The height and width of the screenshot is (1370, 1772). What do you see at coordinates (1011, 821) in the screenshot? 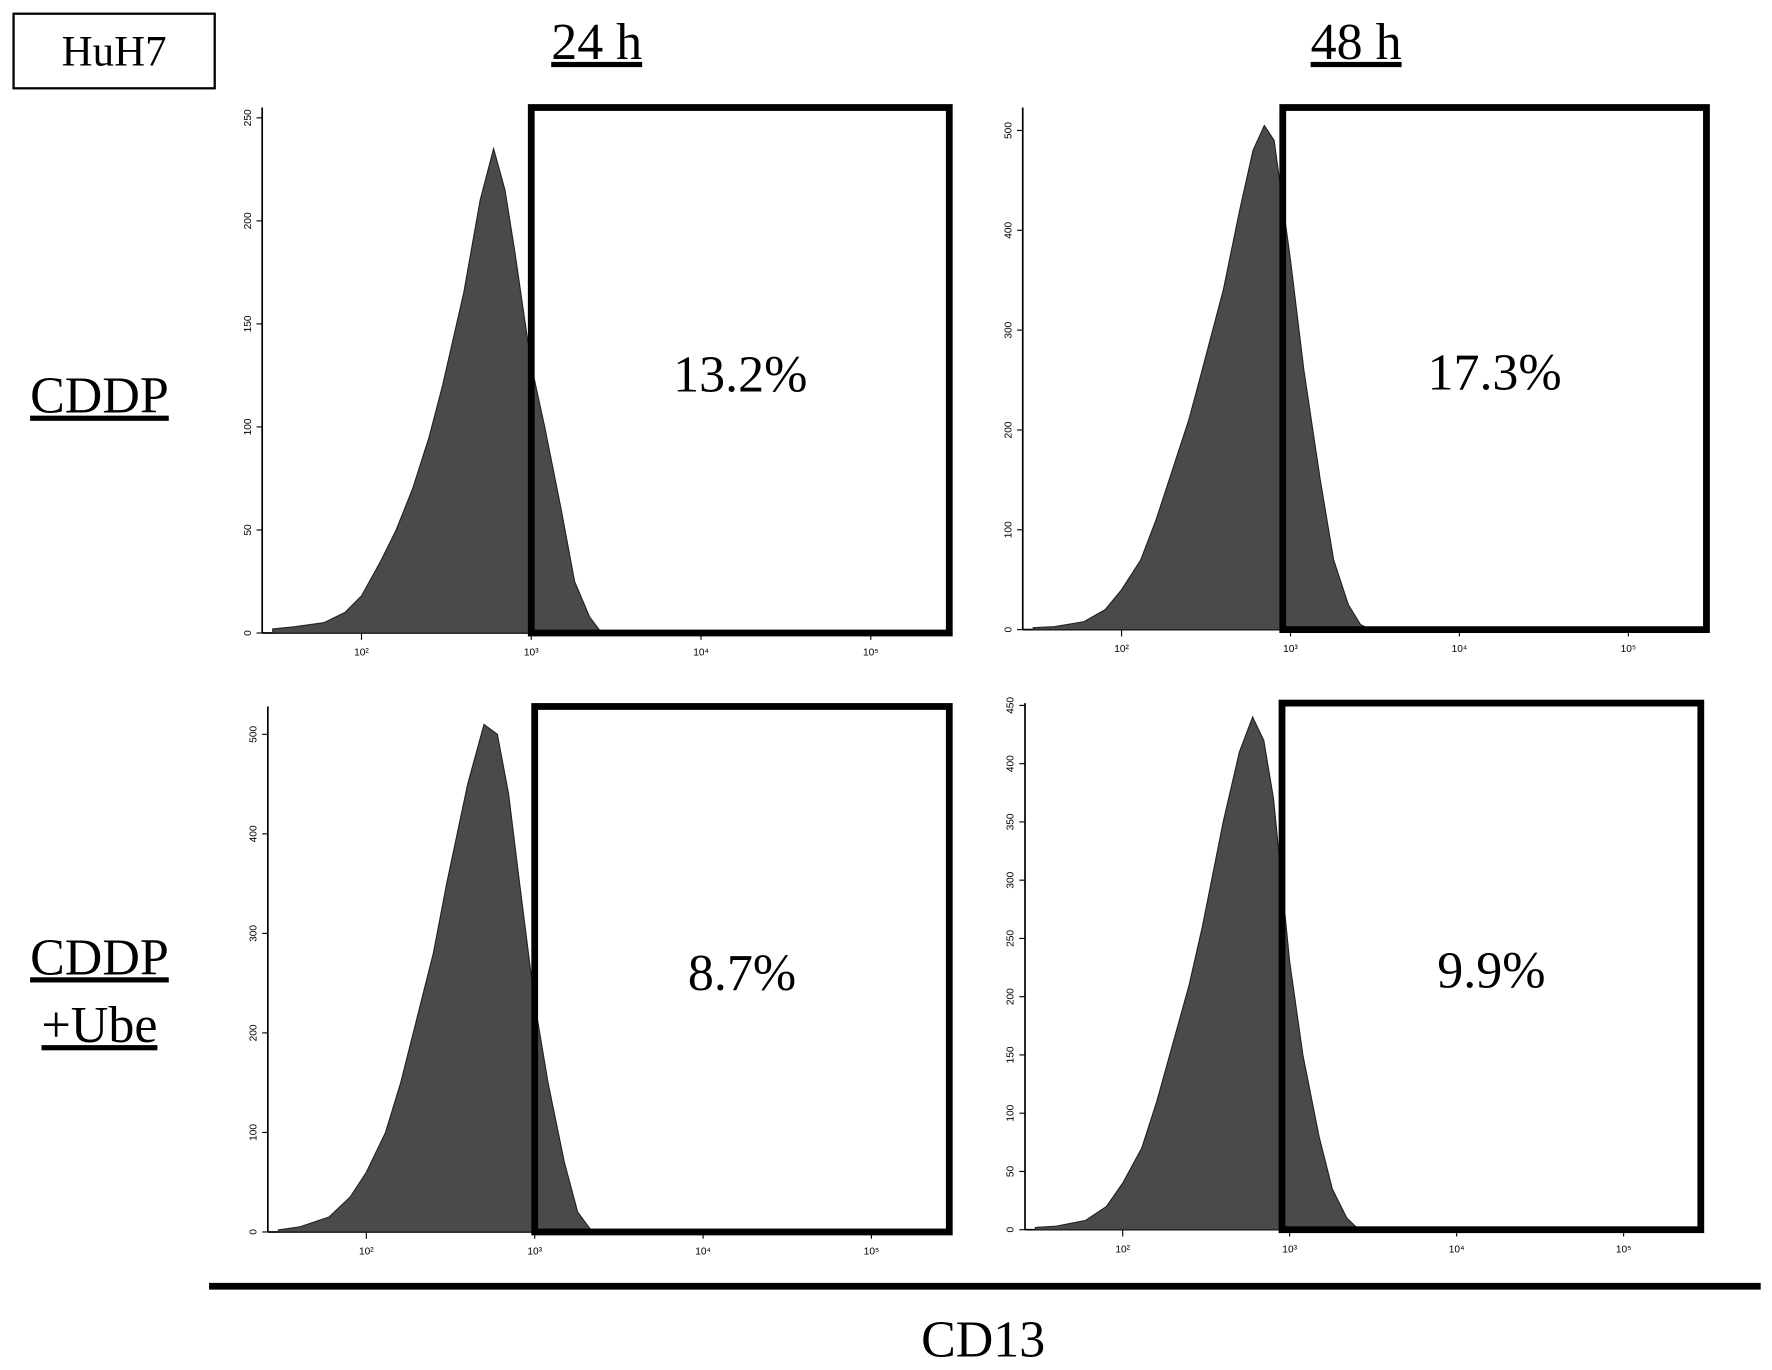
I see `y-tick-label: 350` at bounding box center [1011, 821].